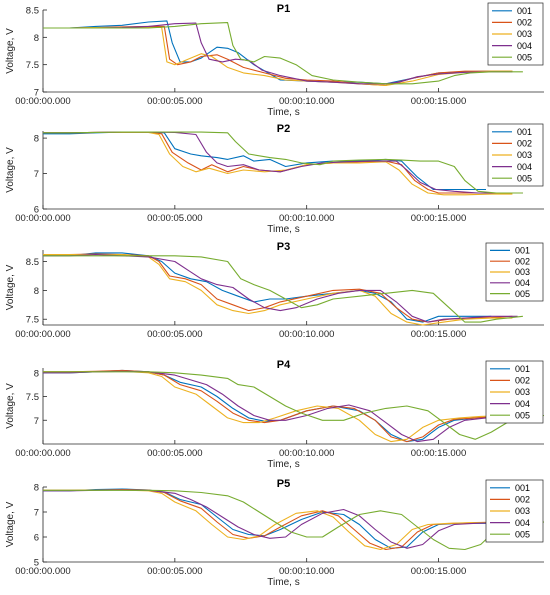 This screenshot has width=550, height=595. What do you see at coordinates (284, 365) in the screenshot?
I see `chart-title: P4` at bounding box center [284, 365].